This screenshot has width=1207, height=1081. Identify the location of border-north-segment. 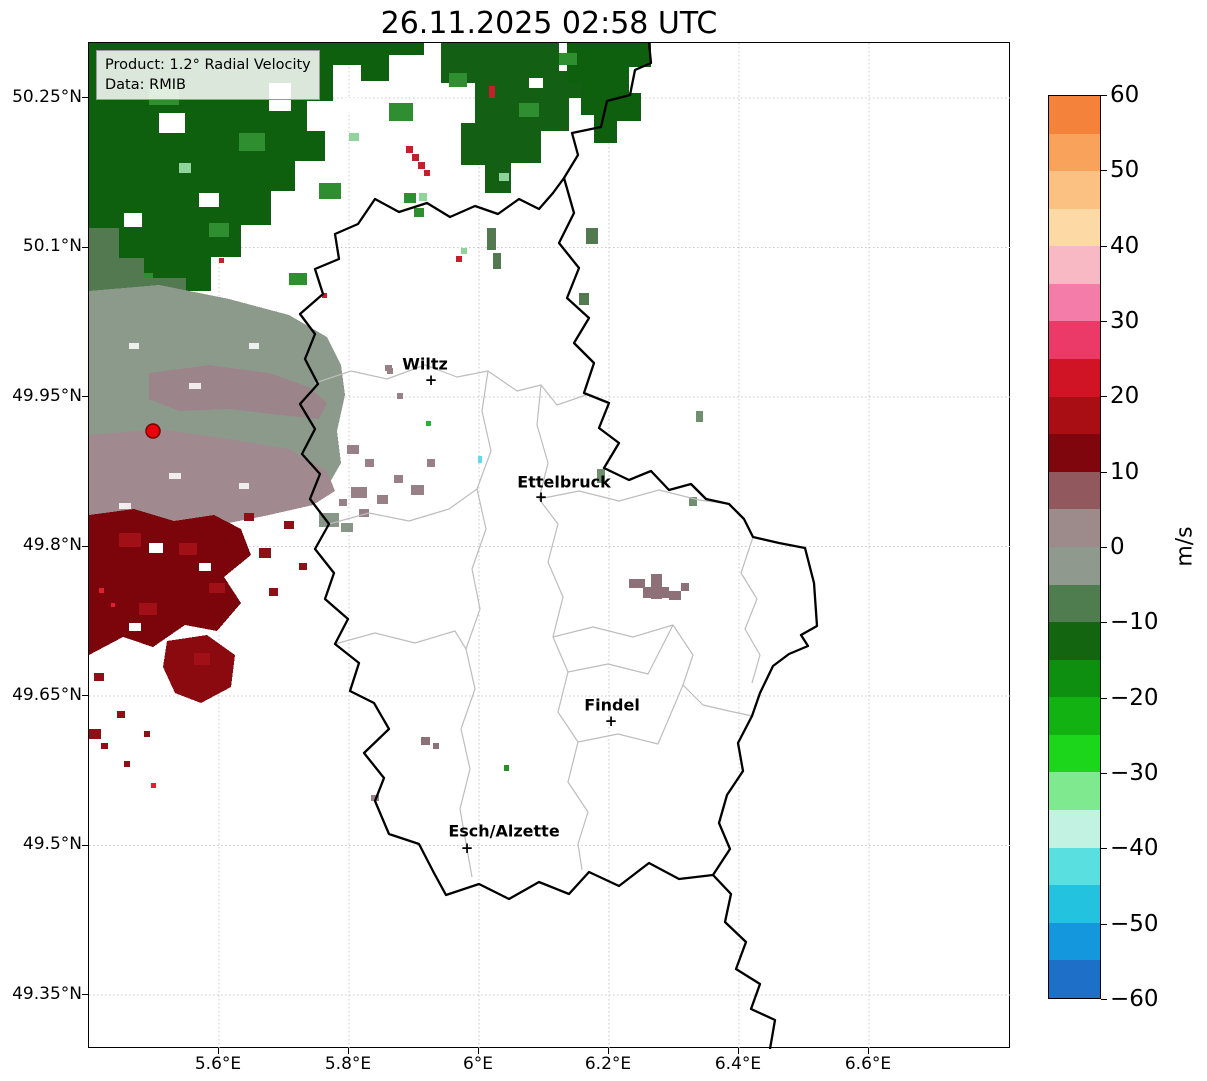
(608, 111).